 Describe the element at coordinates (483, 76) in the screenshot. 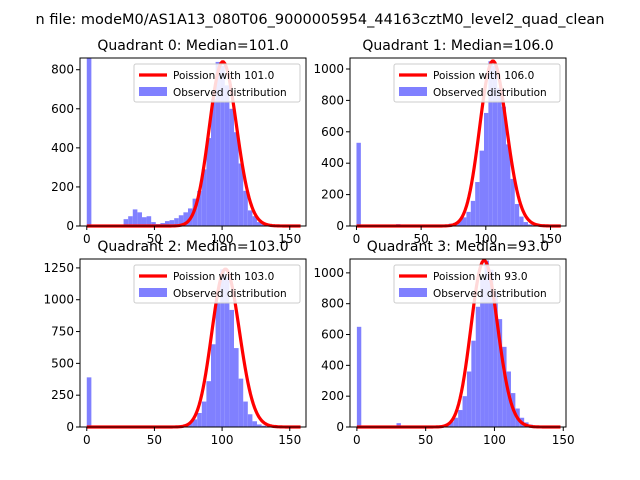

I see `legend-fit-label: Poission with 106.0` at that location.